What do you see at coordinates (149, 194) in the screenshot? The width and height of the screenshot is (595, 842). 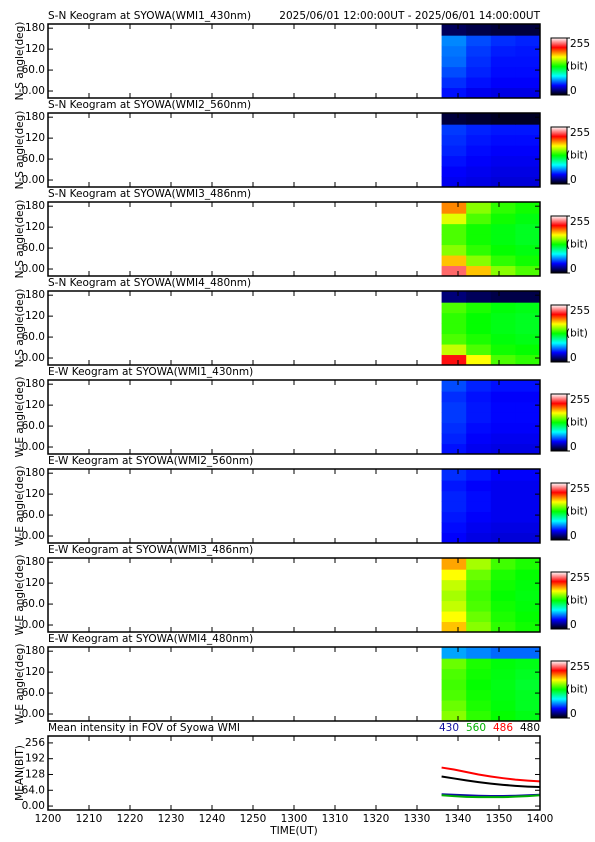 I see `panel-title: S-N Keogram at SYOWA(WMI3_486nm)` at bounding box center [149, 194].